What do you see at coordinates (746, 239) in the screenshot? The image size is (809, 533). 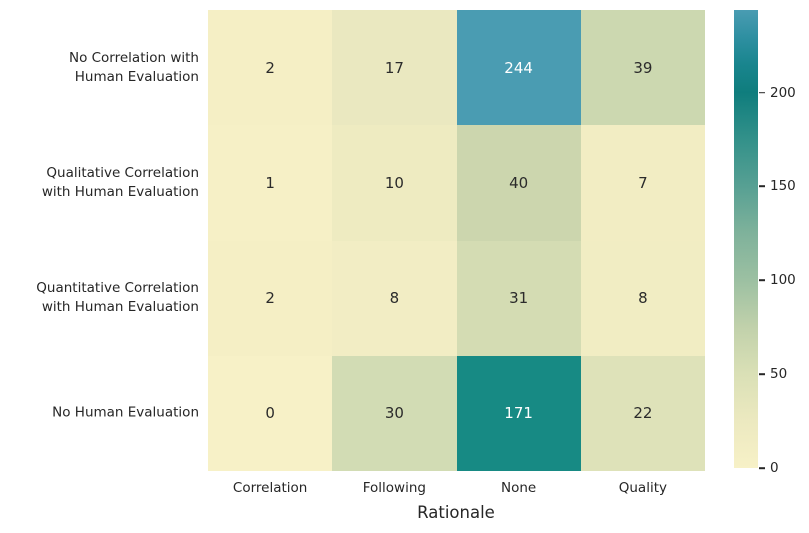 I see `colorbar` at bounding box center [746, 239].